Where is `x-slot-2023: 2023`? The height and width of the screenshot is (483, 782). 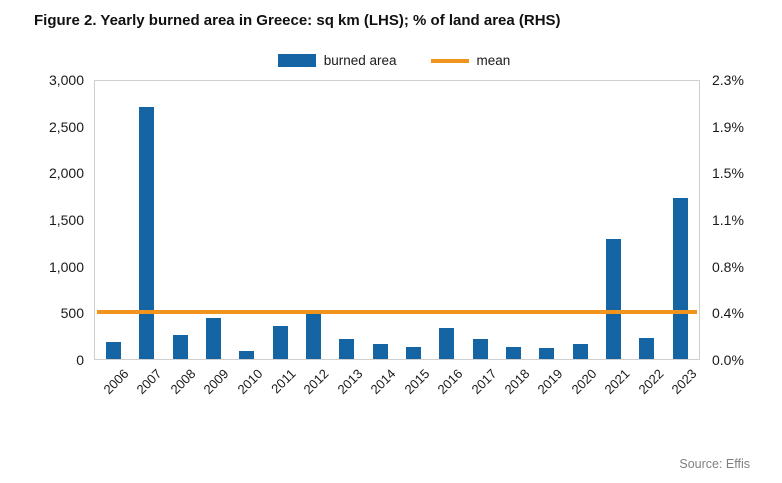
x-slot-2023: 2023 is located at coordinates (682, 385).